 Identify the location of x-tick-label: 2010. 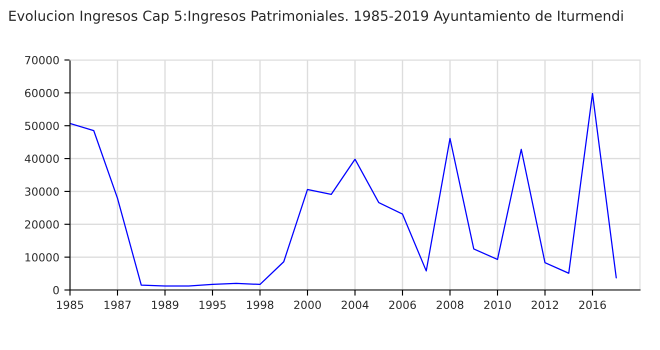
(497, 305).